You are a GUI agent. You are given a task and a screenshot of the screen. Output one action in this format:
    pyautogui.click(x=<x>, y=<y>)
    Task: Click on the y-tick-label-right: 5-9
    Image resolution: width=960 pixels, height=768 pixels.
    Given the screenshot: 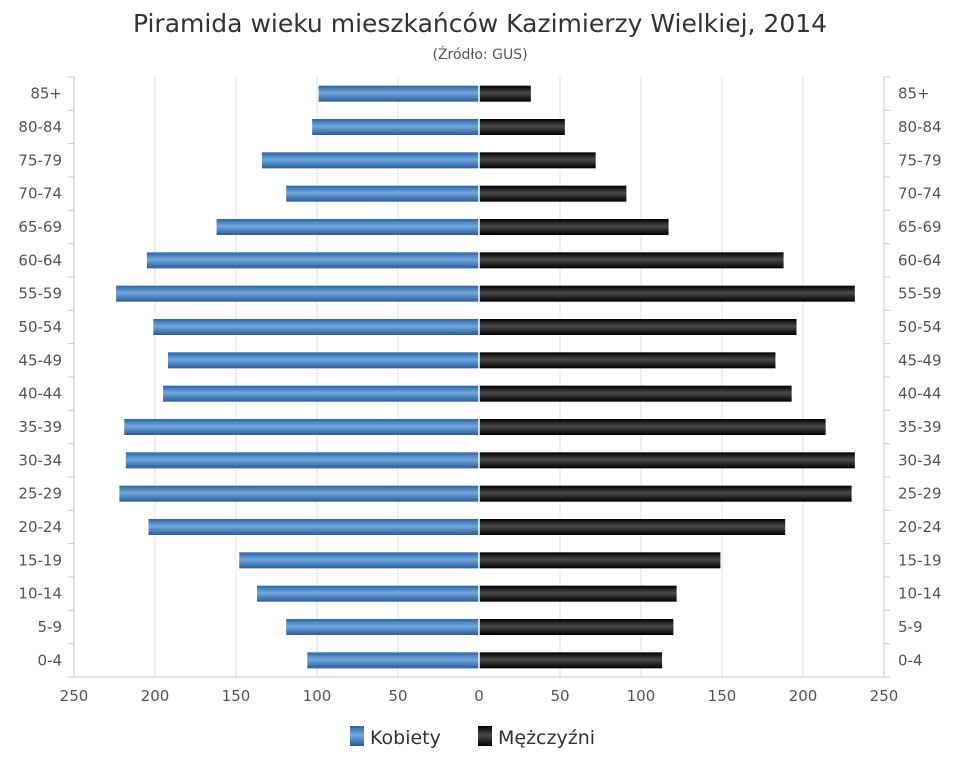 What is the action you would take?
    pyautogui.click(x=910, y=627)
    